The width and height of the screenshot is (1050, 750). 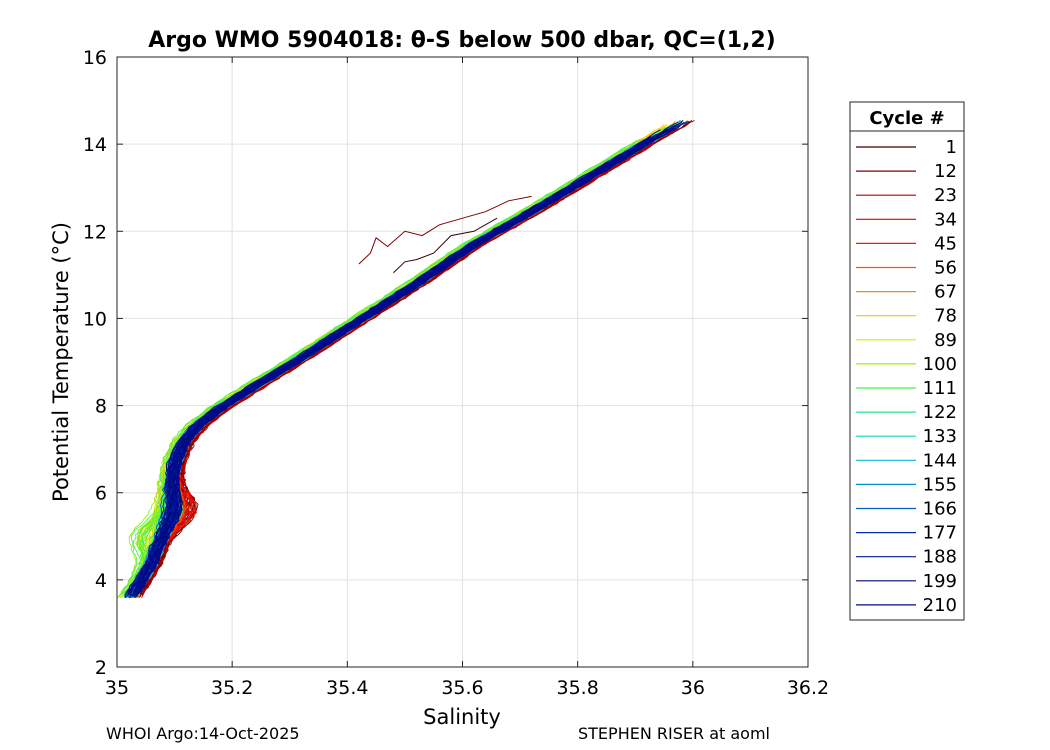 I want to click on y-tick-label: 14, so click(x=95, y=145).